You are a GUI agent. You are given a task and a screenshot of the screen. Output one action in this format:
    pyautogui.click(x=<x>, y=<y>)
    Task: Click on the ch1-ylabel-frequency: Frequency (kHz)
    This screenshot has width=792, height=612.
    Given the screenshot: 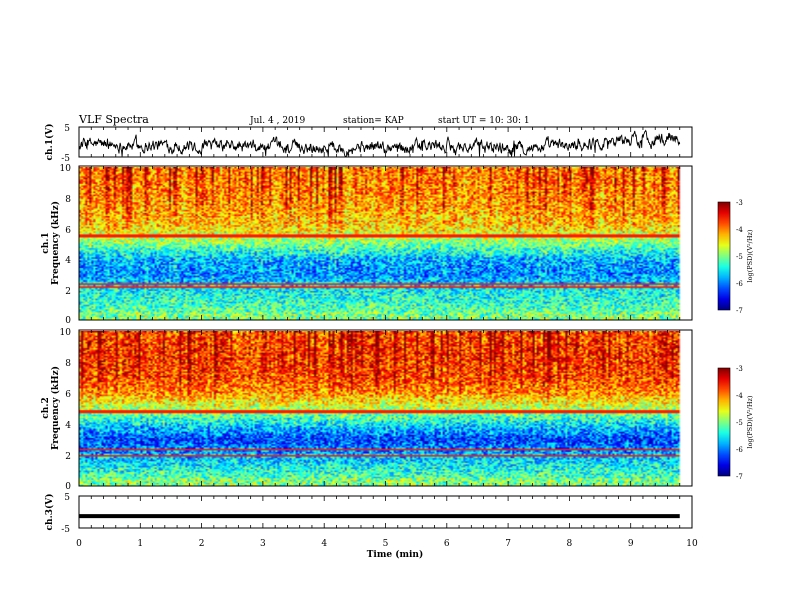 What is the action you would take?
    pyautogui.click(x=55, y=243)
    